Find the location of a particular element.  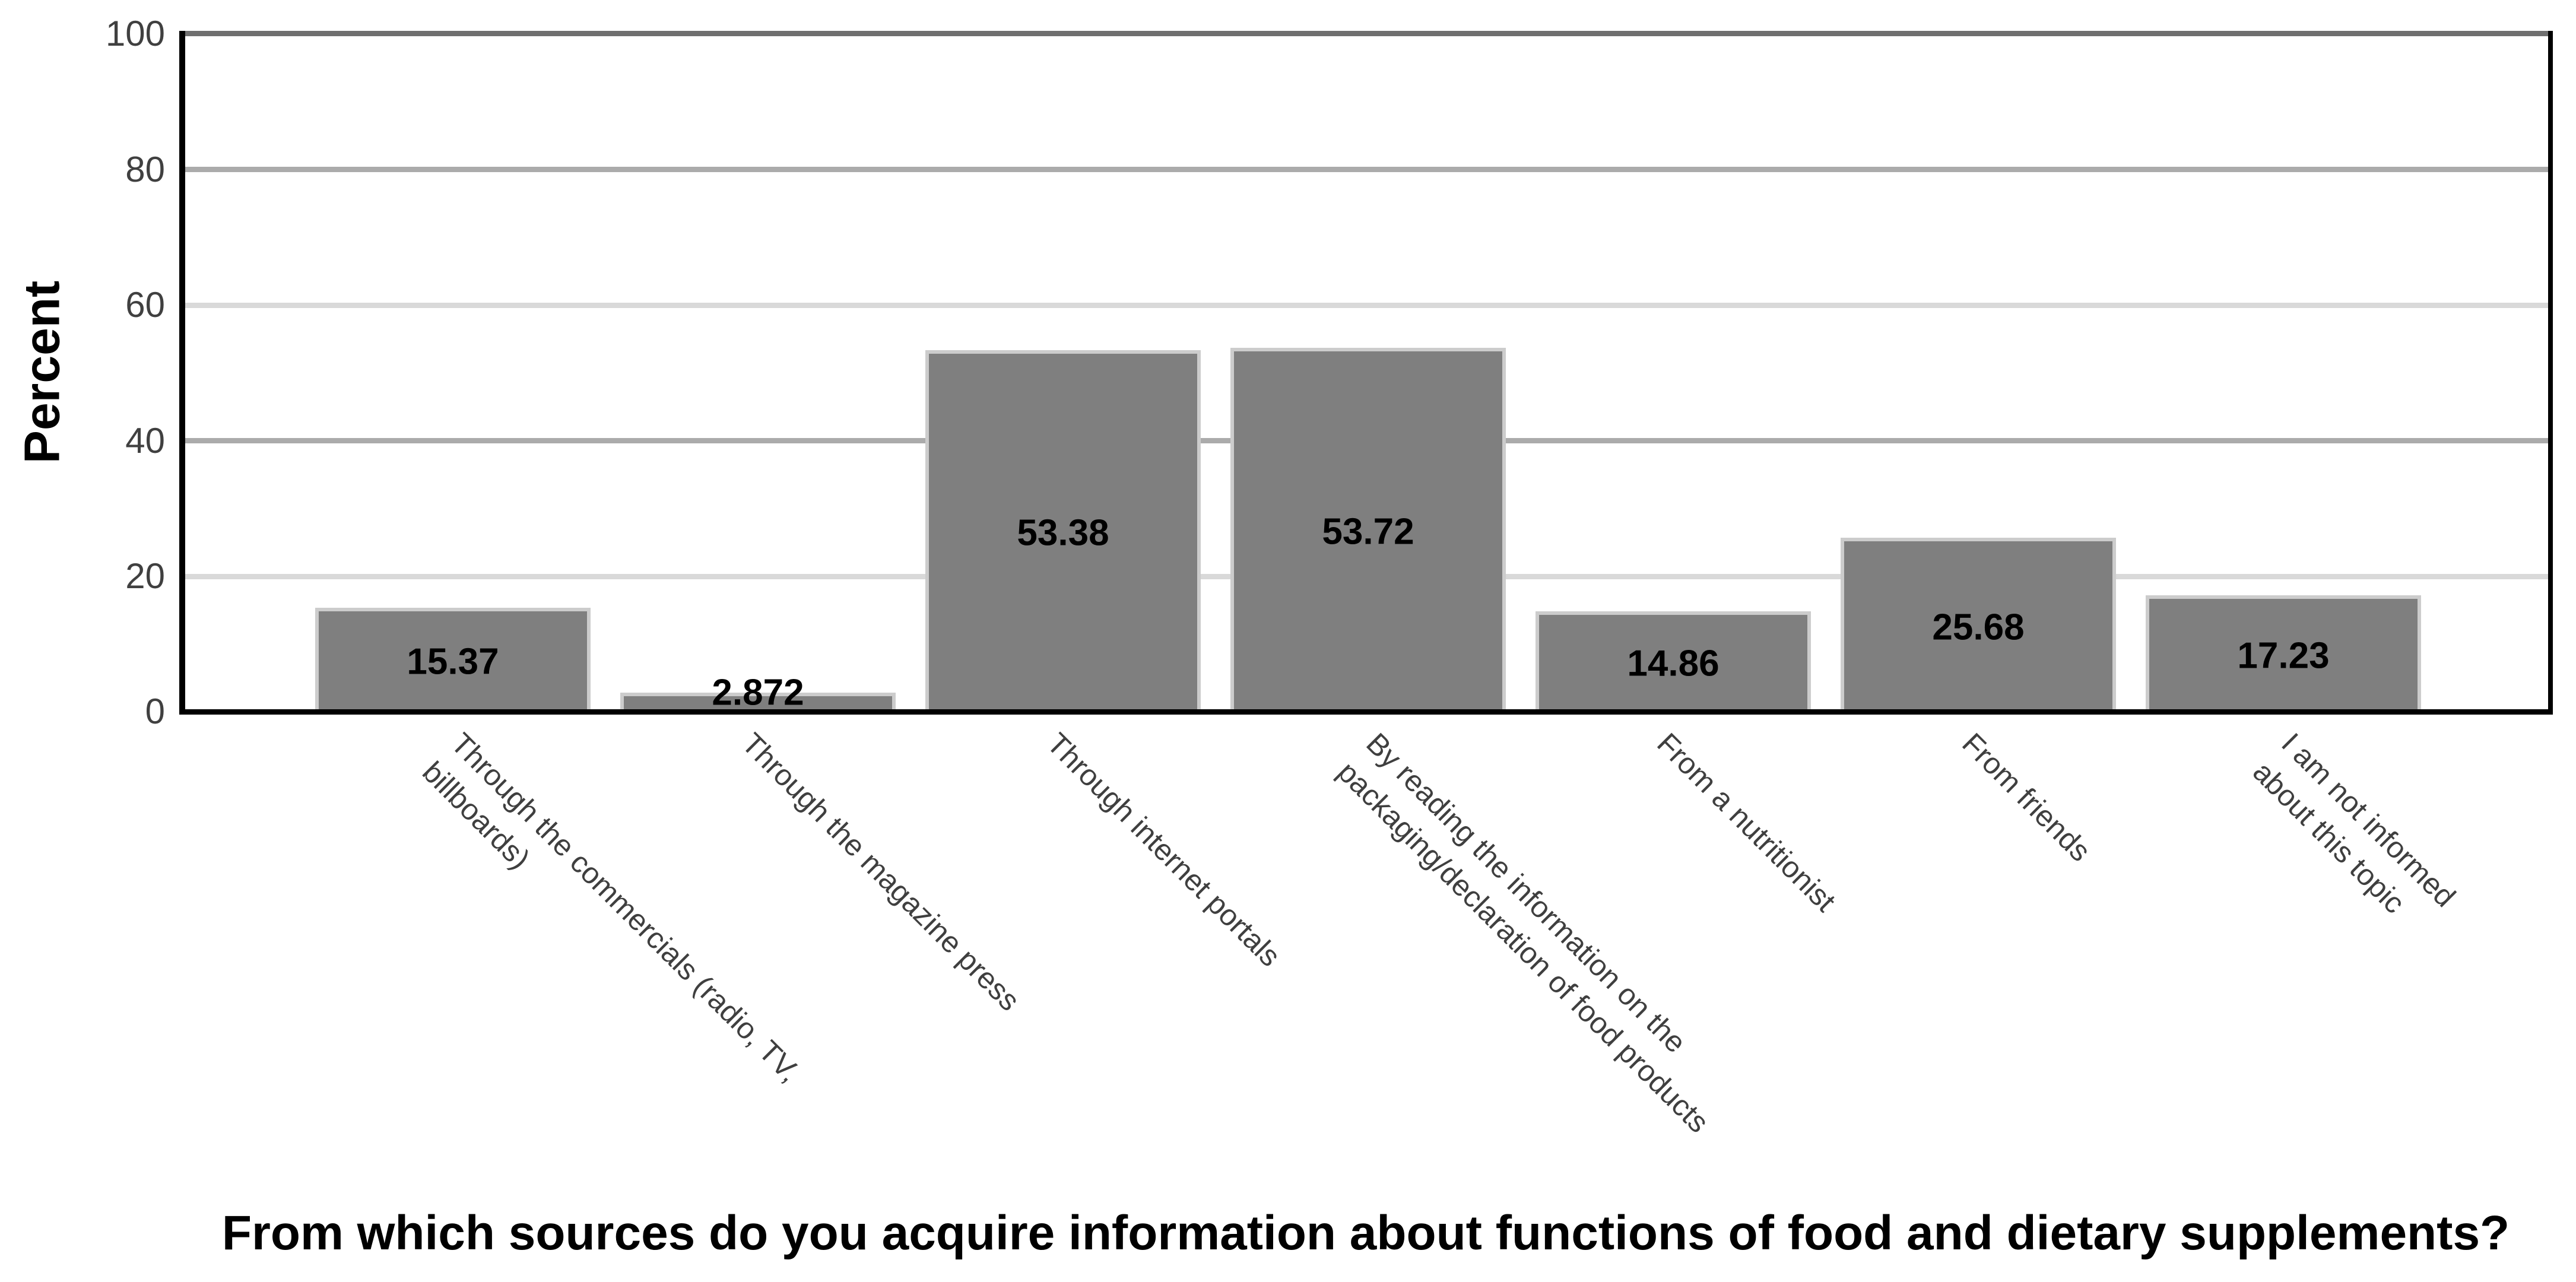

bar-value-label-4: 53.72 is located at coordinates (1368, 532).